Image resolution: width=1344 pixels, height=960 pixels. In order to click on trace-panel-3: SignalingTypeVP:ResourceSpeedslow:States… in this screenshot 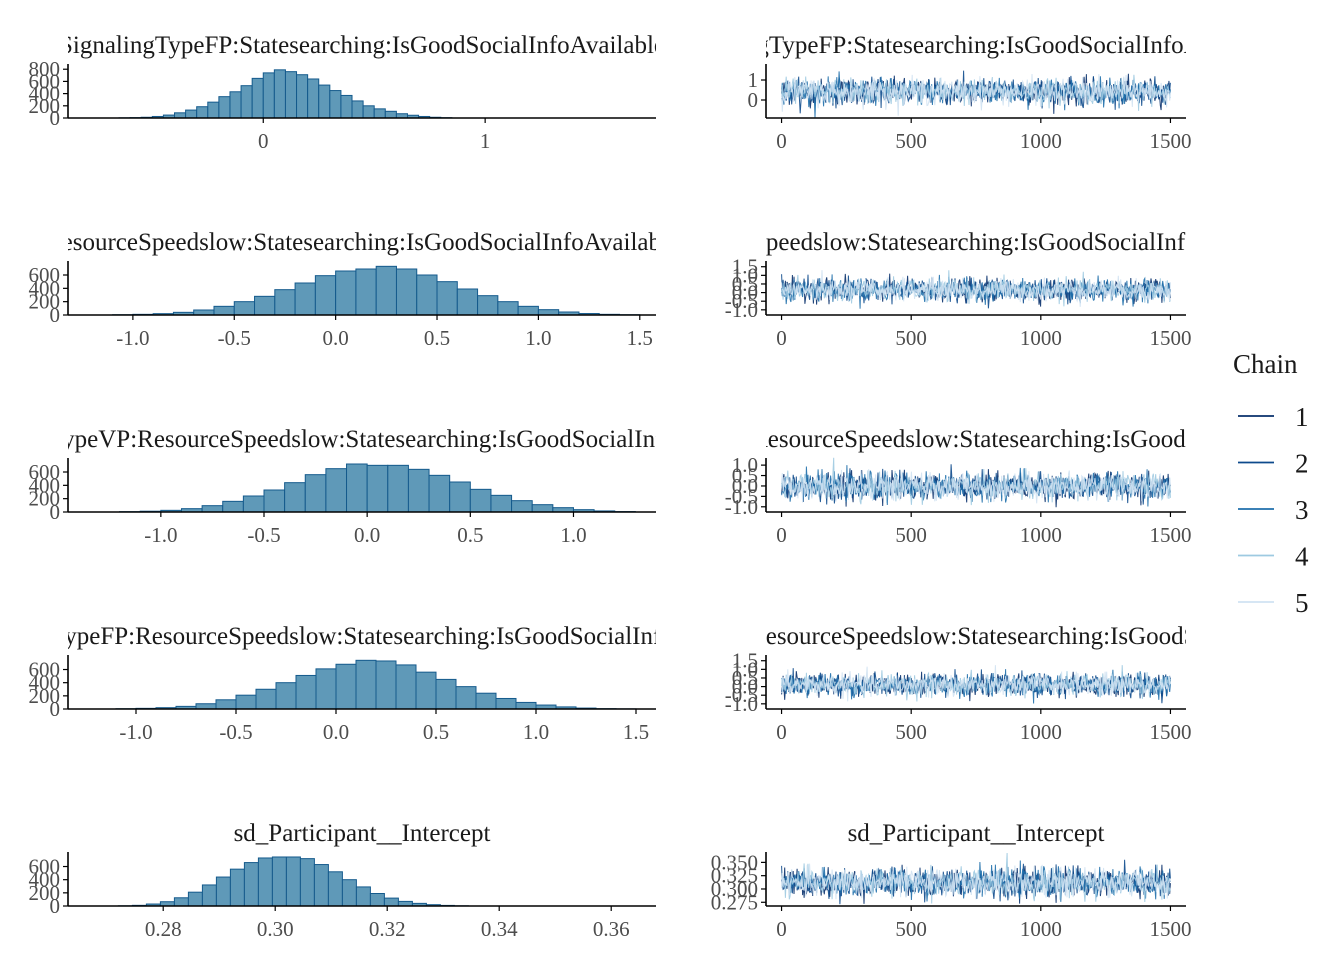, I will do `click(955, 486)`.